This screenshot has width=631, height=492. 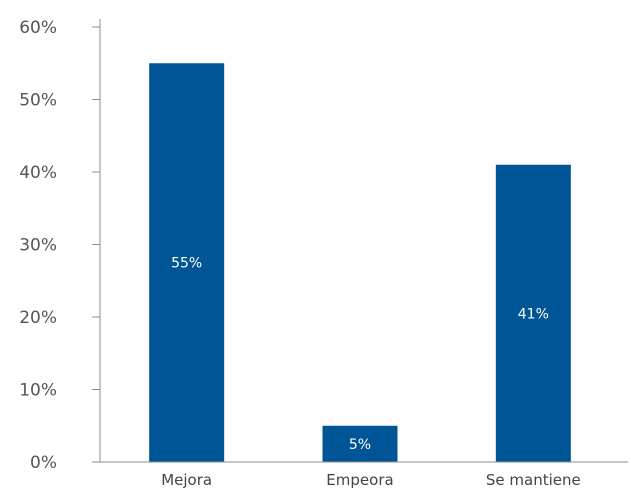 What do you see at coordinates (38, 173) in the screenshot?
I see `y-tick-label: 40%` at bounding box center [38, 173].